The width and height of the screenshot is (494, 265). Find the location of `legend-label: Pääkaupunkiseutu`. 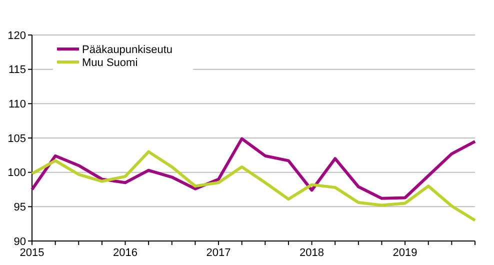

legend-label: Pääkaupunkiseutu is located at coordinates (127, 50).